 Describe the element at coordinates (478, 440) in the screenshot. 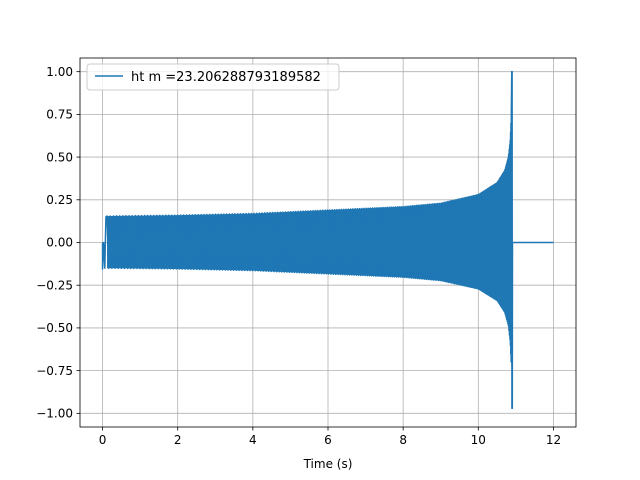

I see `x-tick-label: 10` at that location.